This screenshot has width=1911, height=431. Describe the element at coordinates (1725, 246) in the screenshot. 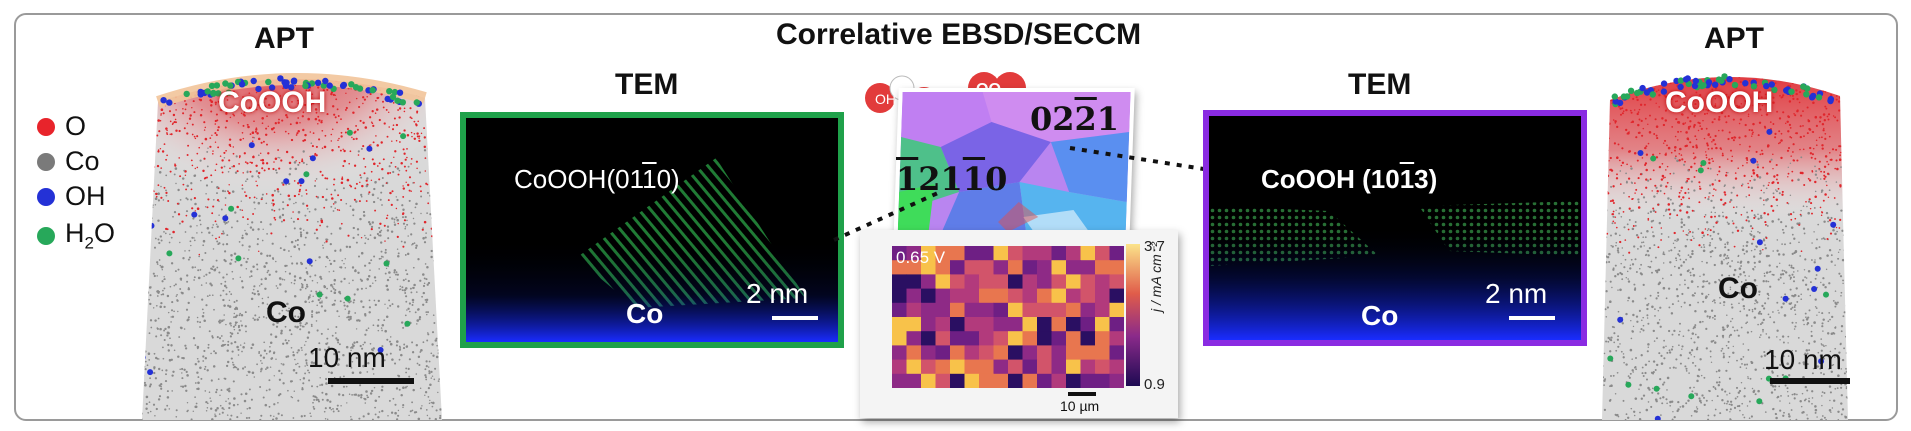

I see `right-apt-reconstruction` at that location.